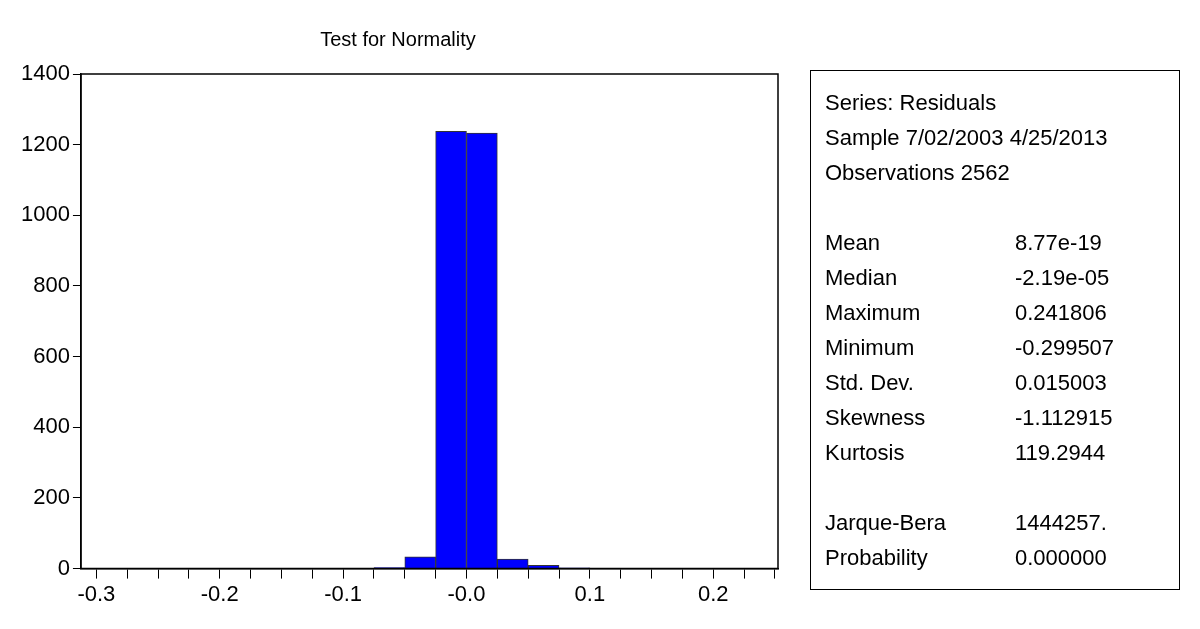 The image size is (1200, 629). I want to click on x-tick-label: 0.1, so click(590, 593).